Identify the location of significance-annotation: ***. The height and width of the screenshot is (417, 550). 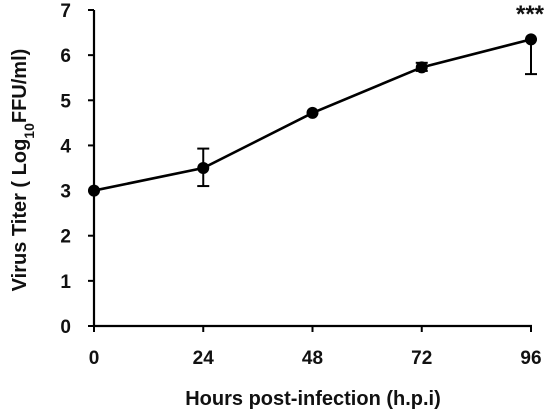
(530, 14).